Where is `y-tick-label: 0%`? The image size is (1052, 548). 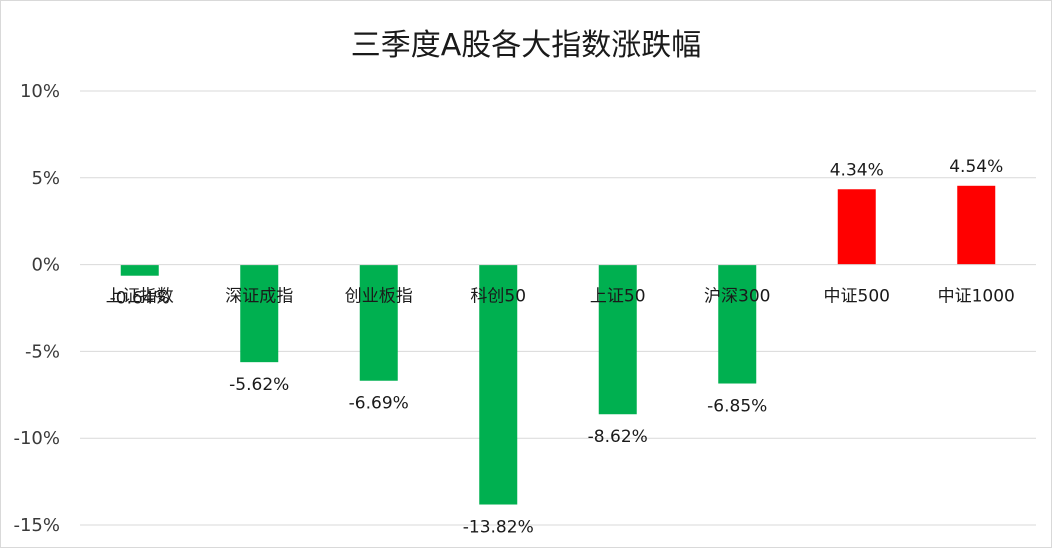
y-tick-label: 0% is located at coordinates (45, 265).